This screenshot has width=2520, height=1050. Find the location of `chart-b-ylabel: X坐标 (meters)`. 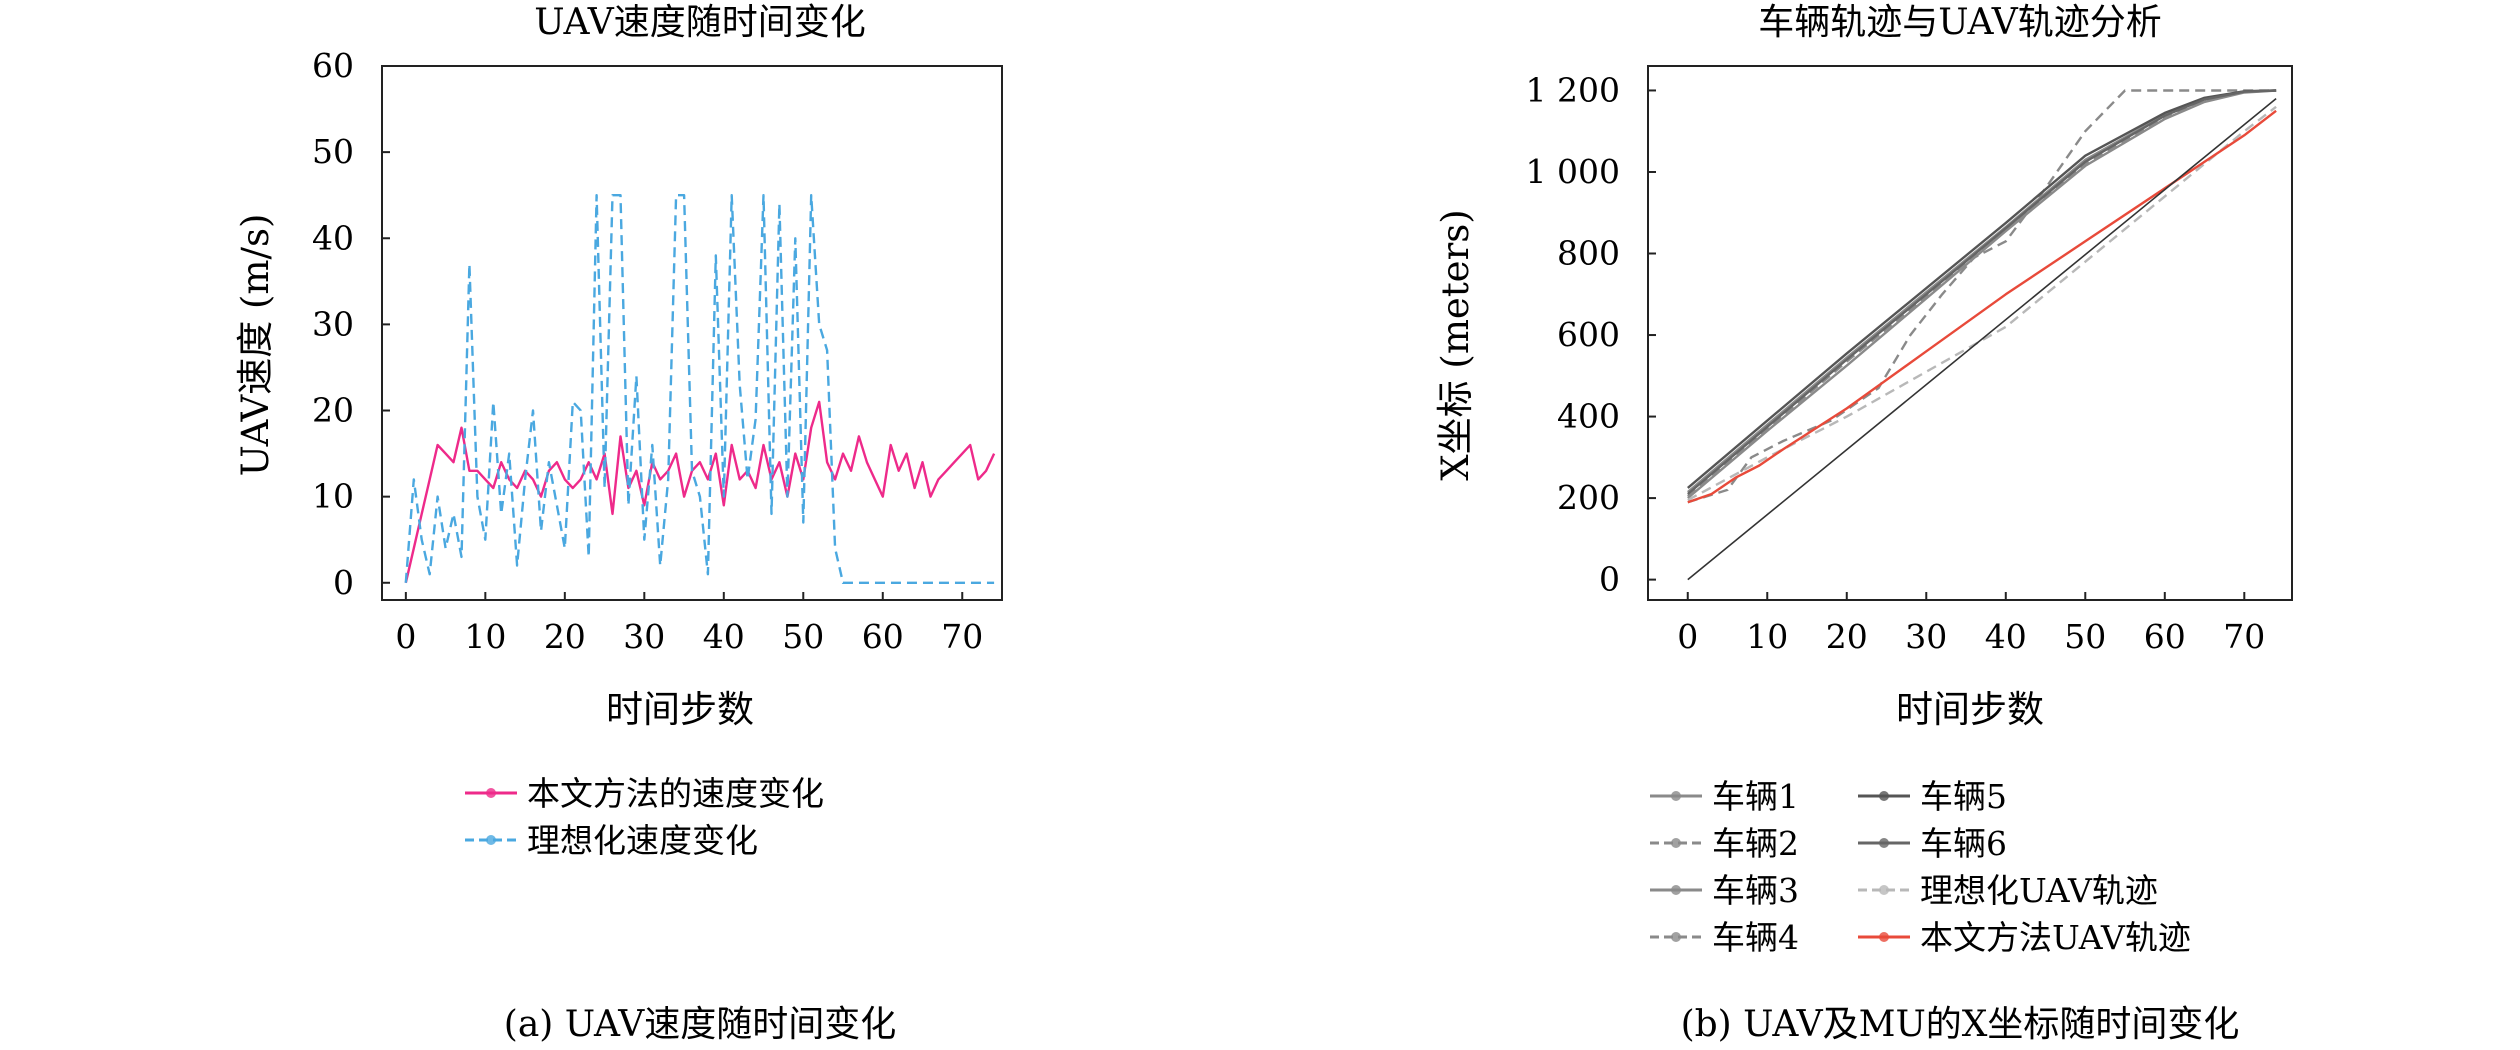

chart-b-ylabel: X坐标 (meters) is located at coordinates (1455, 344).